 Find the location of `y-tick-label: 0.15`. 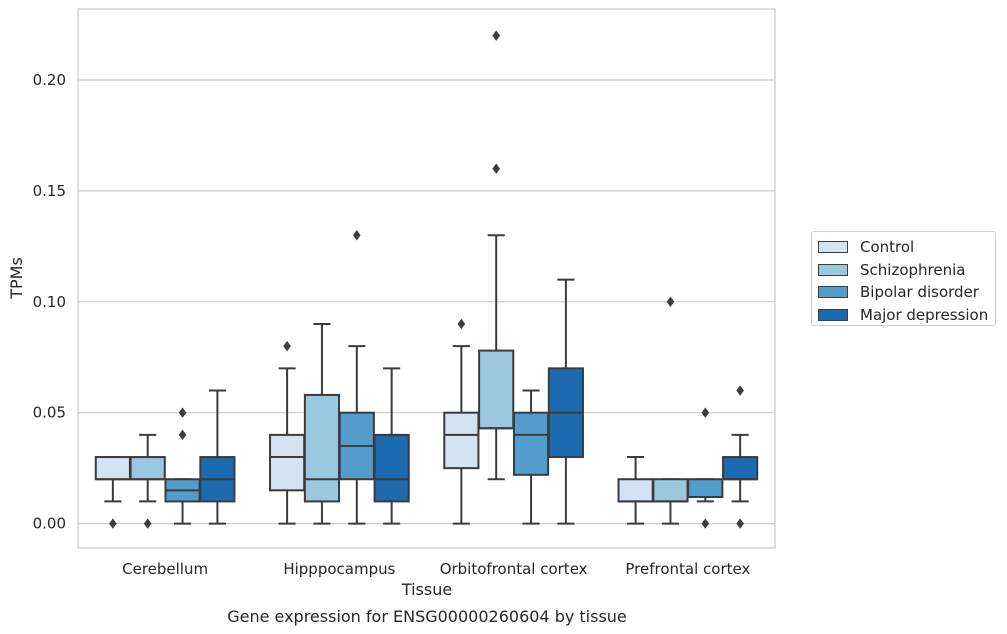

y-tick-label: 0.15 is located at coordinates (49, 191).